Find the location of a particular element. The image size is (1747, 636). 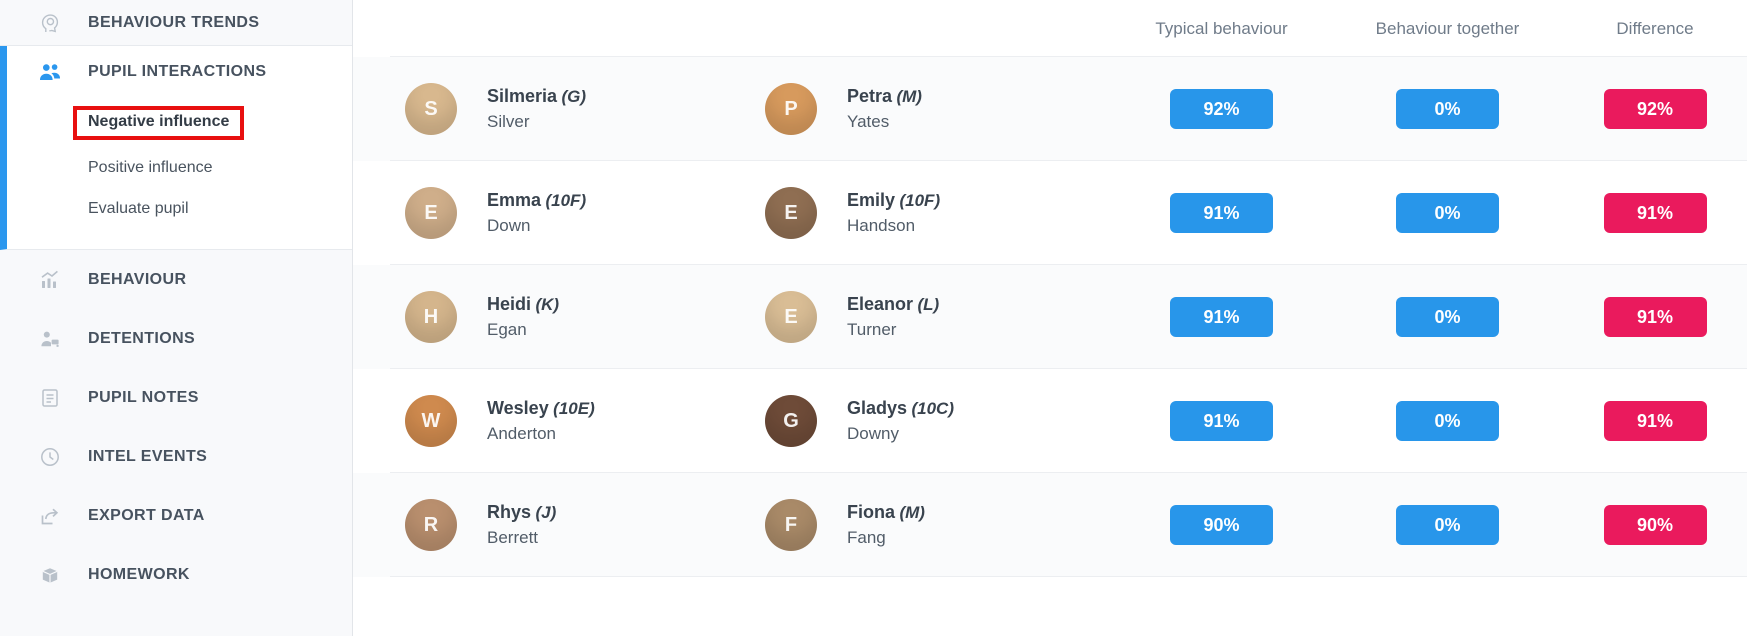

sidebar-item-behaviour: BEHAVIOUR is located at coordinates (176, 279).